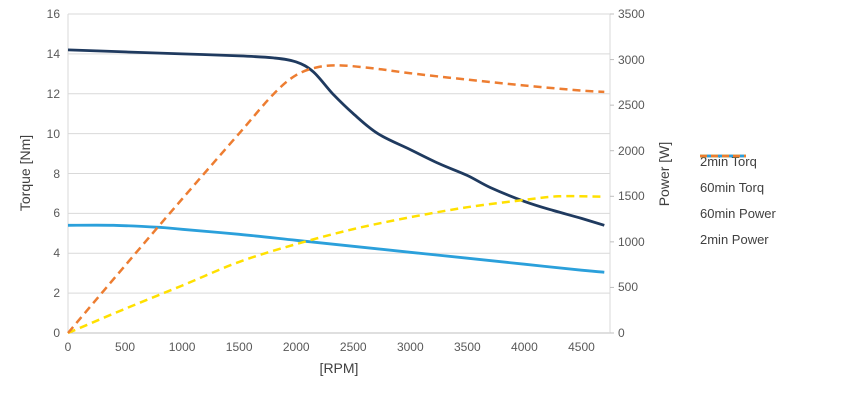 This screenshot has height=400, width=844. Describe the element at coordinates (56, 173) in the screenshot. I see `y-left-tick-label: 8` at that location.